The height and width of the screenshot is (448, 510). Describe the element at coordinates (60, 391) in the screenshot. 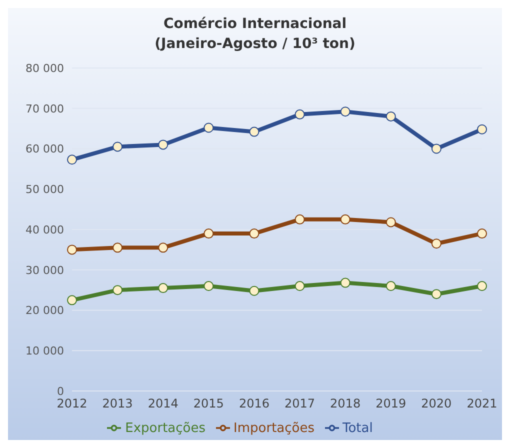

I see `y-tick-label: 0` at that location.